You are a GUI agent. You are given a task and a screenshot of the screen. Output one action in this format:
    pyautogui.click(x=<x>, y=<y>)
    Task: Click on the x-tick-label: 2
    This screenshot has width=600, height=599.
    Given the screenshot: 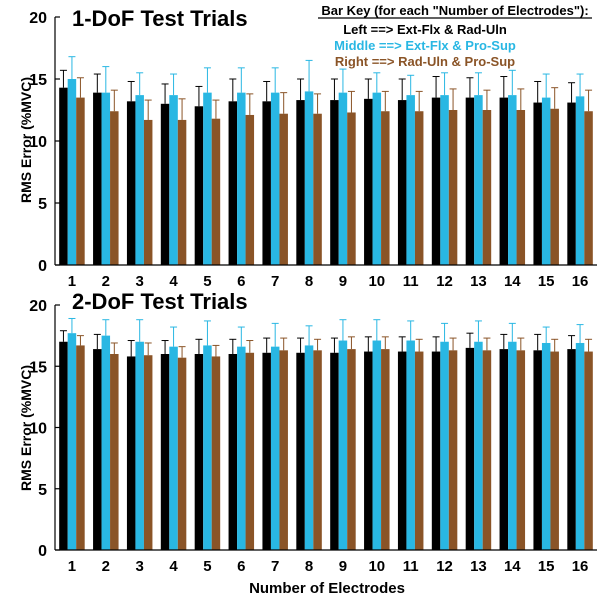 What is the action you would take?
    pyautogui.click(x=106, y=566)
    